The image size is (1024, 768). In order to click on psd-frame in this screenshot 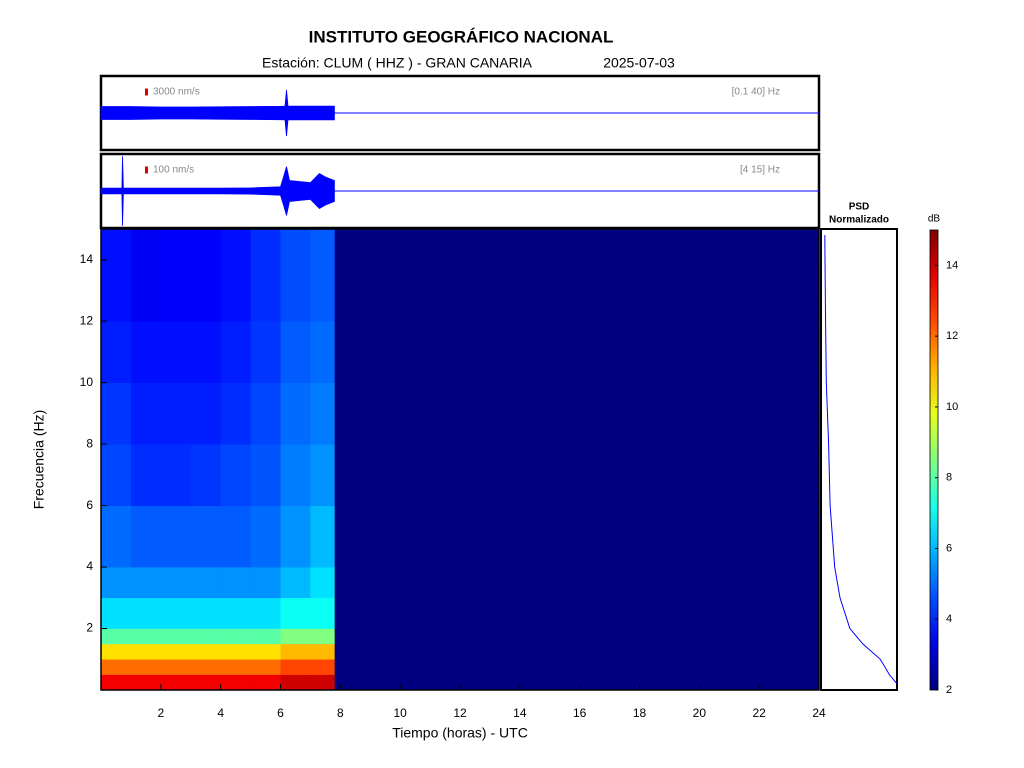, I will do `click(859, 459)`.